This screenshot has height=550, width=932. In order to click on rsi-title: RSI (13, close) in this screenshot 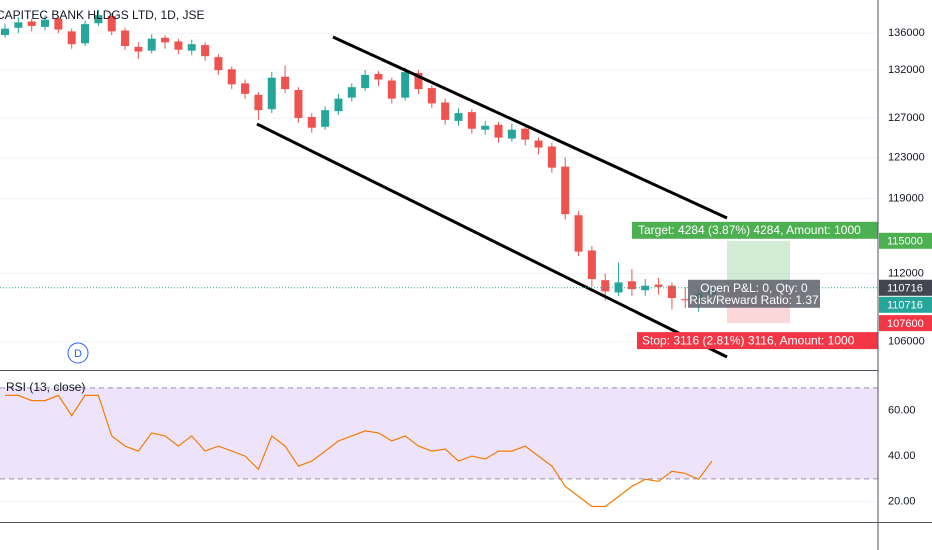, I will do `click(45, 387)`.